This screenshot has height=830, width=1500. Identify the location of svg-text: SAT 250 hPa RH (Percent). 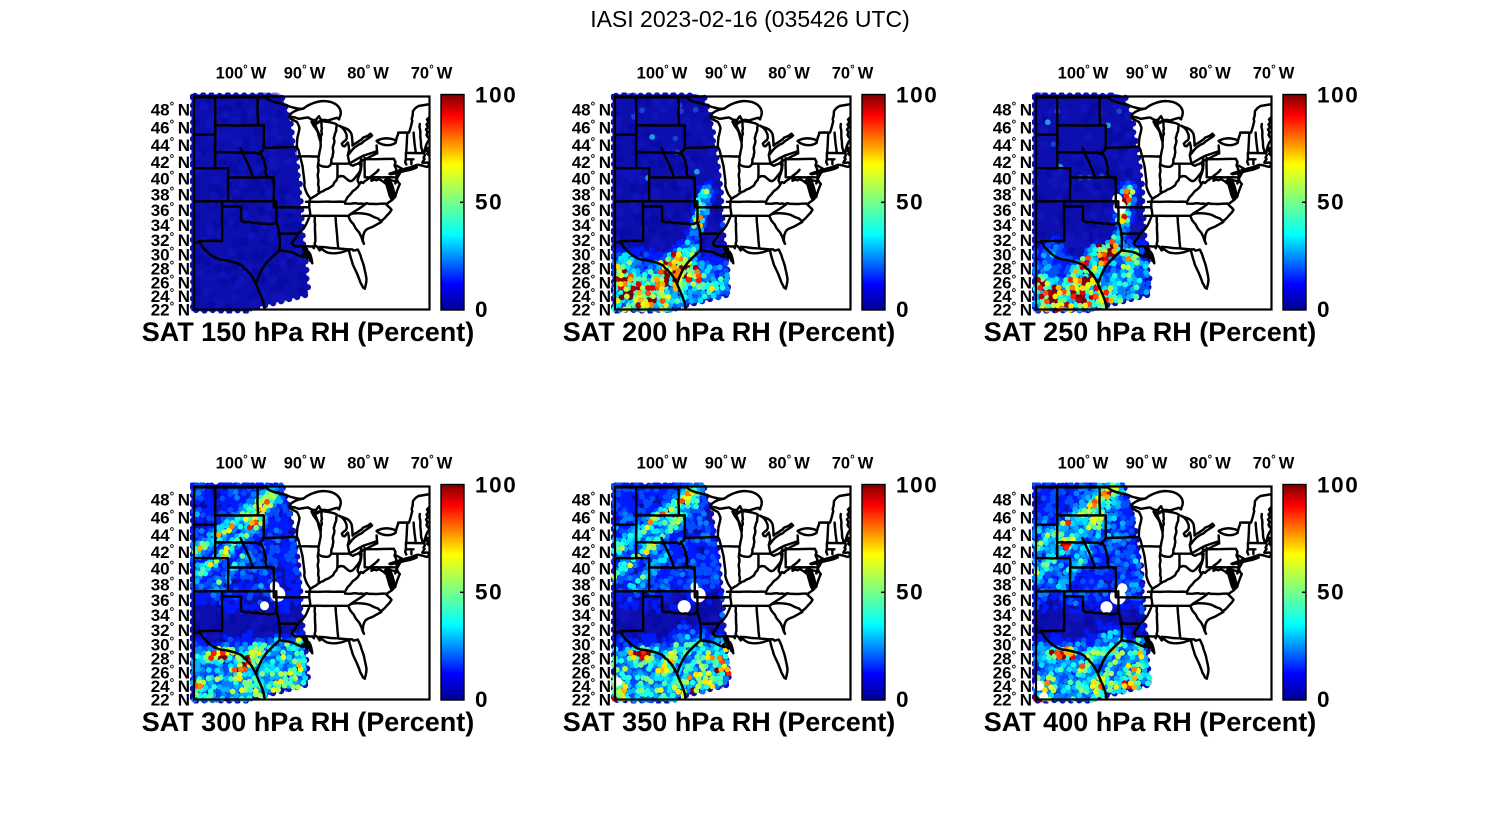
(1150, 332).